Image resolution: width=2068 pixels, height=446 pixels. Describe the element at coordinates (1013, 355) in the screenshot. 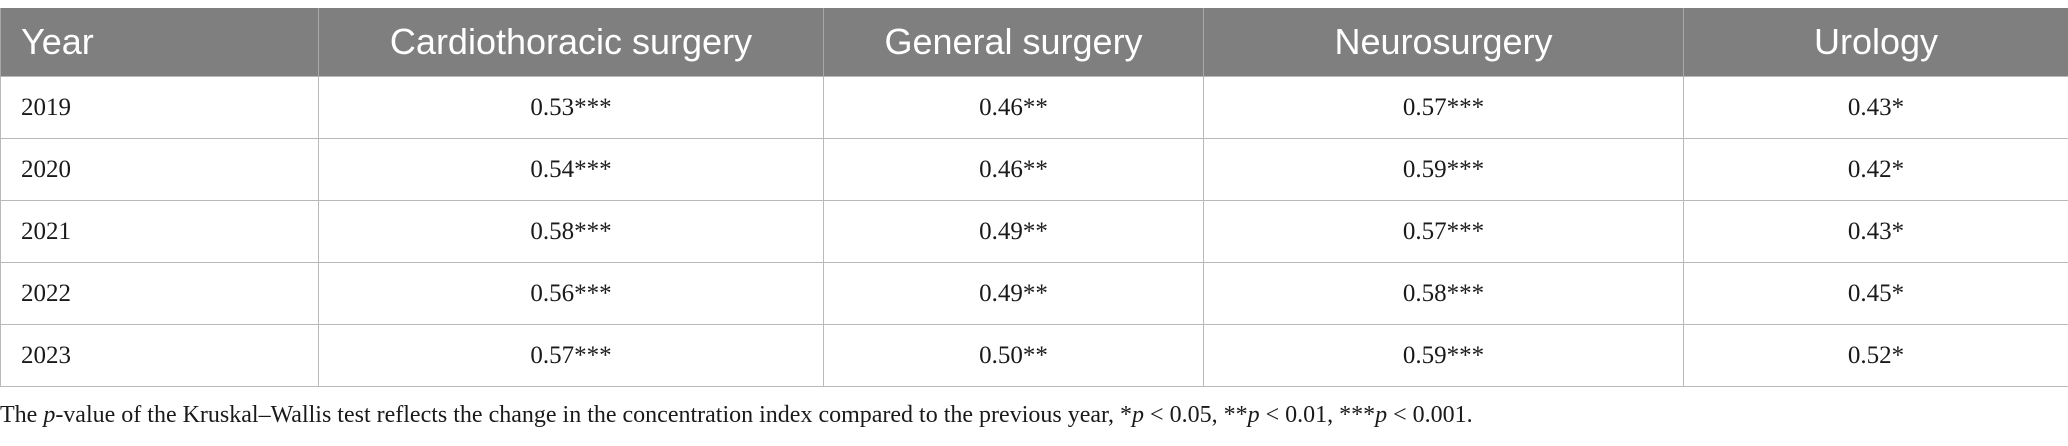

I see `general-surgery-cell: 0.50**` at that location.